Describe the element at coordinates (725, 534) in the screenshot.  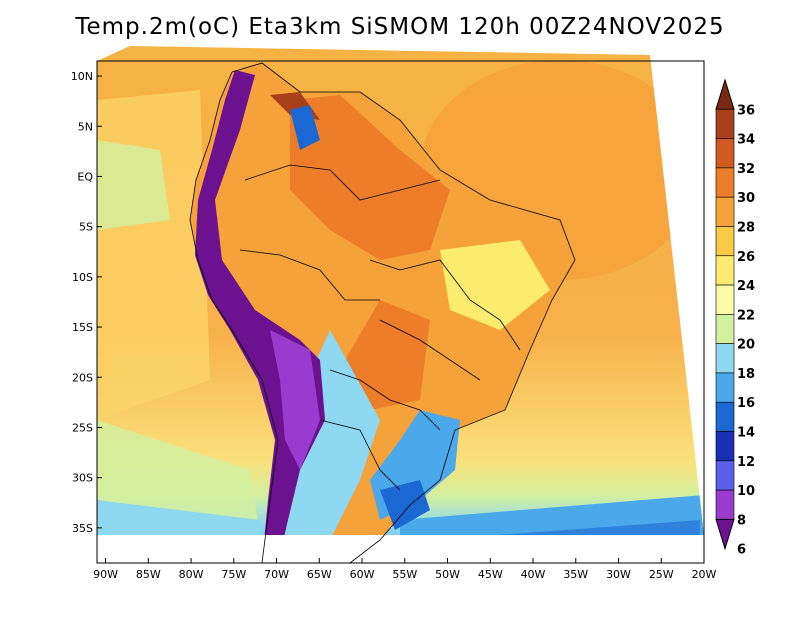
I see `colorbar-bottom-arrow` at that location.